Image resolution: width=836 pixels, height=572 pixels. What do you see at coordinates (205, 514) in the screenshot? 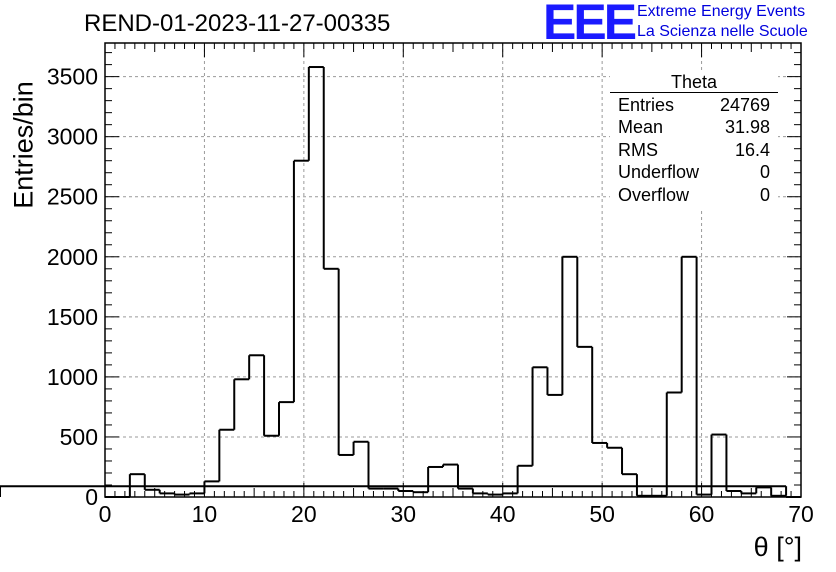
I see `x-tick-label: 10` at bounding box center [205, 514].